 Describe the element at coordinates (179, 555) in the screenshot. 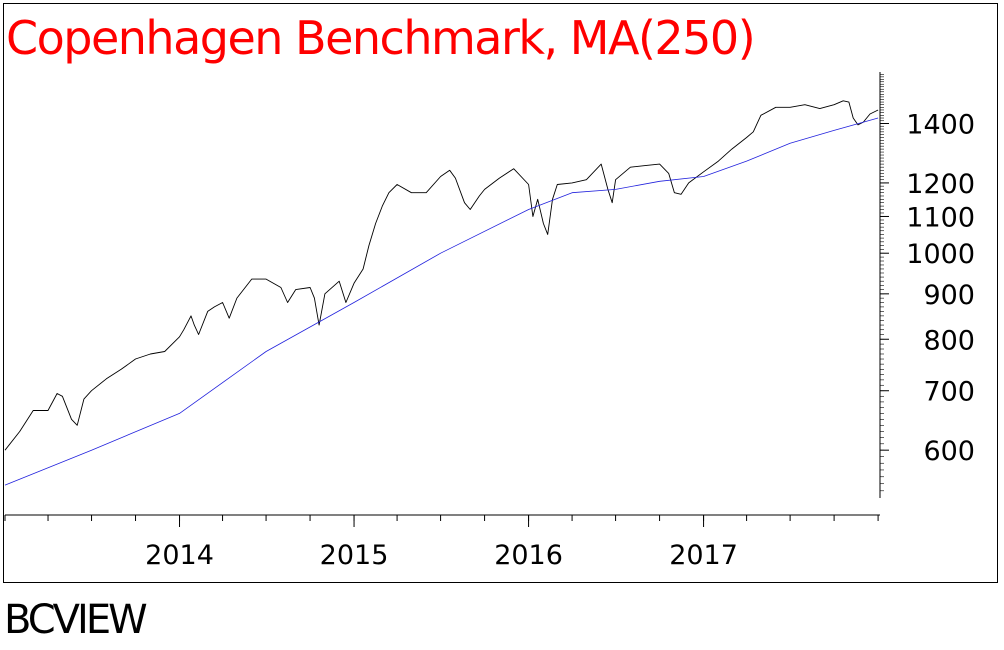

I see `x-tick-label: 2014` at that location.